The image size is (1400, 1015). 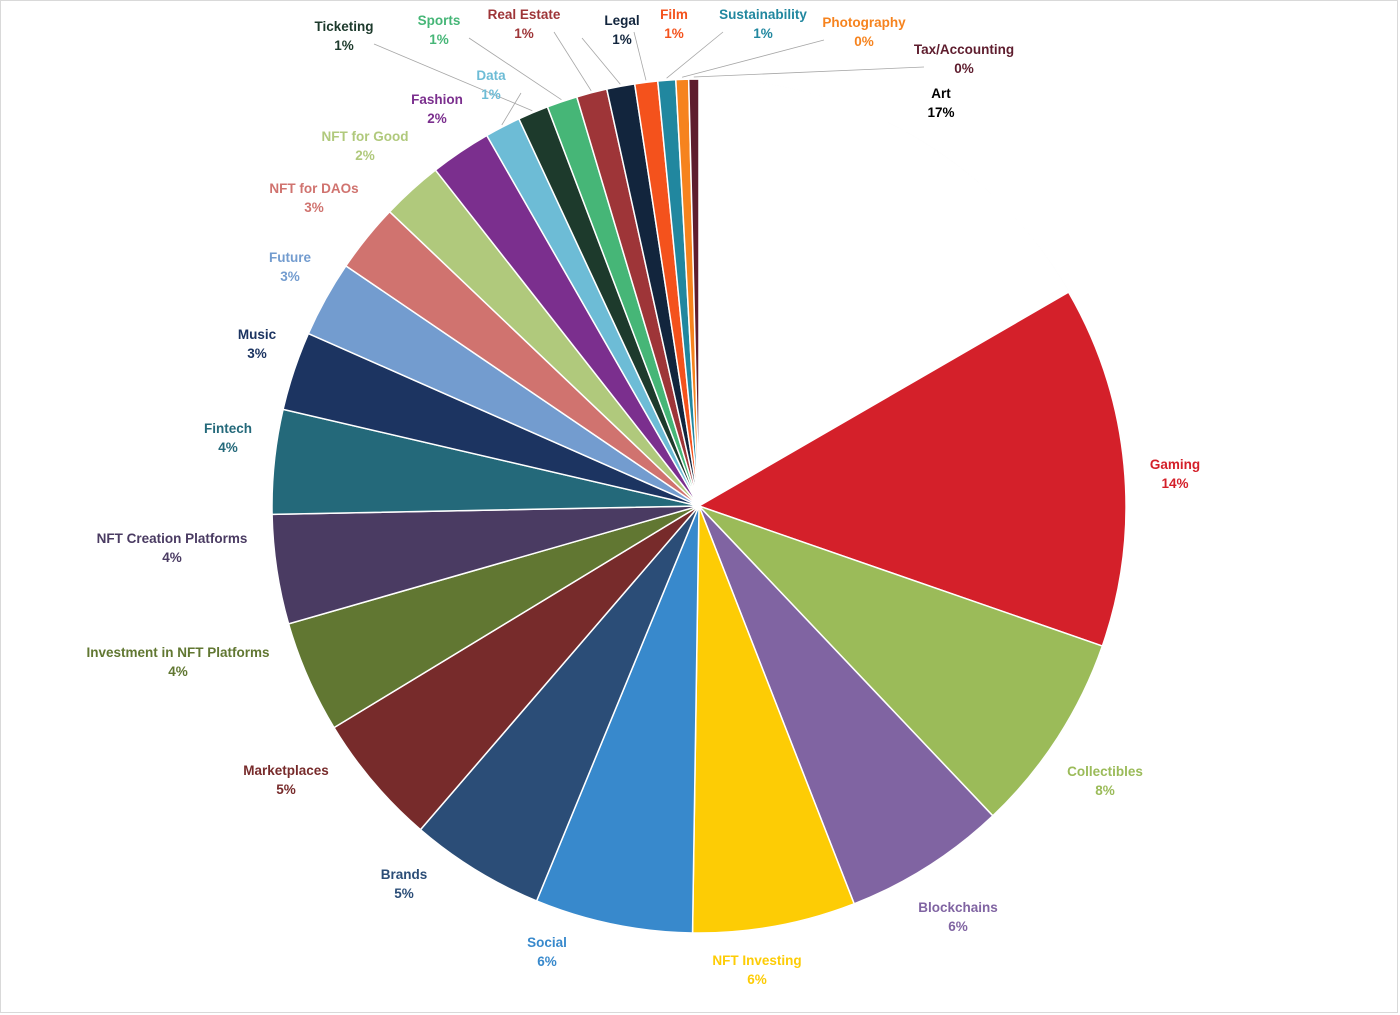 What do you see at coordinates (940, 103) in the screenshot?
I see `slice-label: Art 17%` at bounding box center [940, 103].